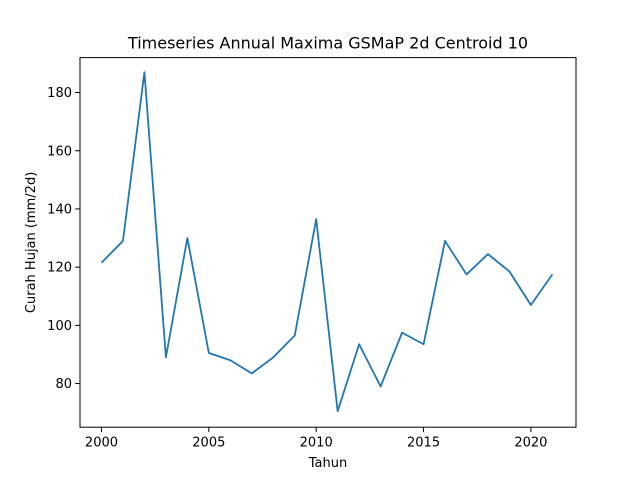 The height and width of the screenshot is (480, 640). Describe the element at coordinates (59, 151) in the screenshot. I see `y-tick-label: 160` at that location.